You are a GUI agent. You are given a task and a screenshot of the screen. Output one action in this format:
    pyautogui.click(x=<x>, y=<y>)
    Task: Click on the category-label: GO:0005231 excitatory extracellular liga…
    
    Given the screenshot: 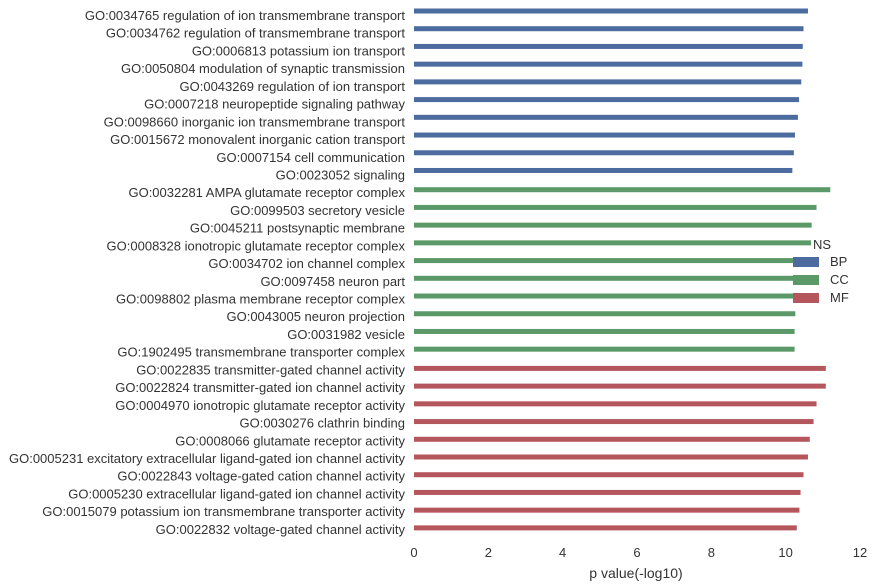 What is the action you would take?
    pyautogui.click(x=207, y=458)
    